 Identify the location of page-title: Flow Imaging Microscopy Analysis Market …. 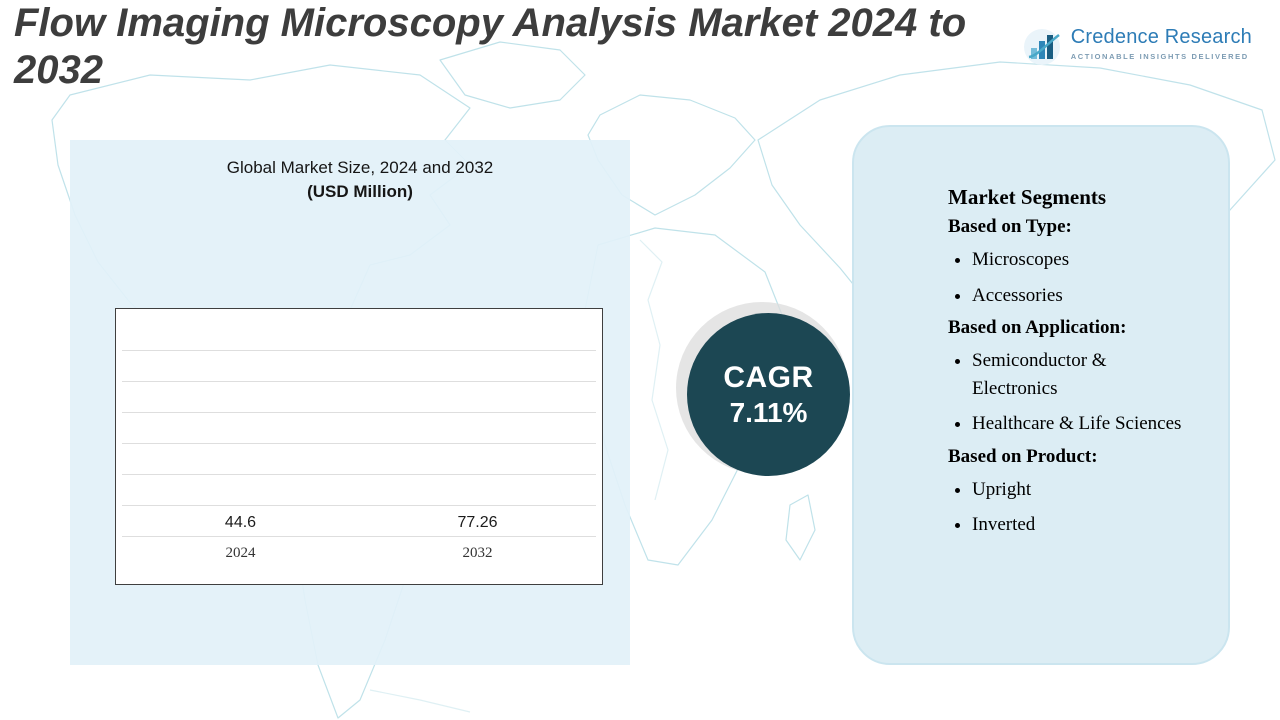
(490, 47).